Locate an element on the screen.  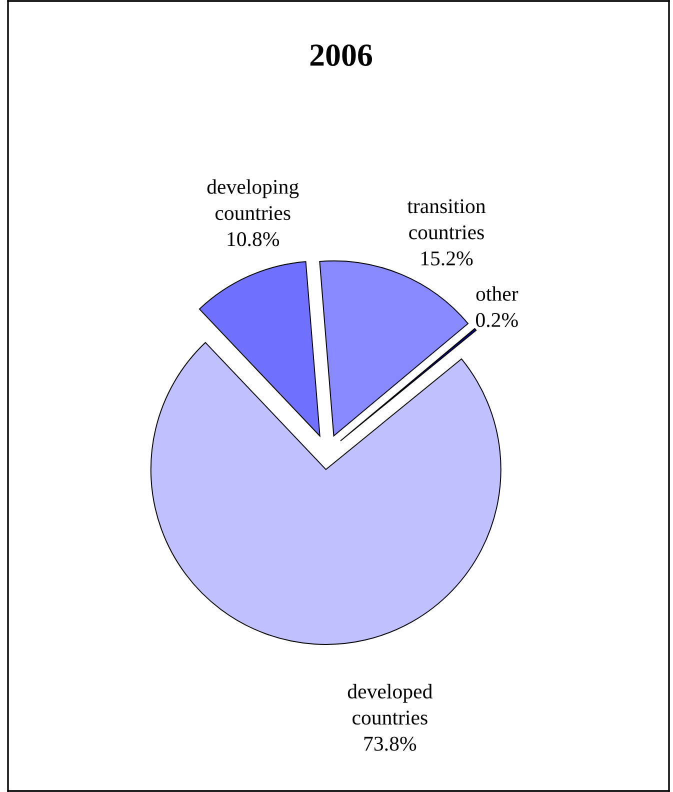
chart-title: 2006 is located at coordinates (341, 55).